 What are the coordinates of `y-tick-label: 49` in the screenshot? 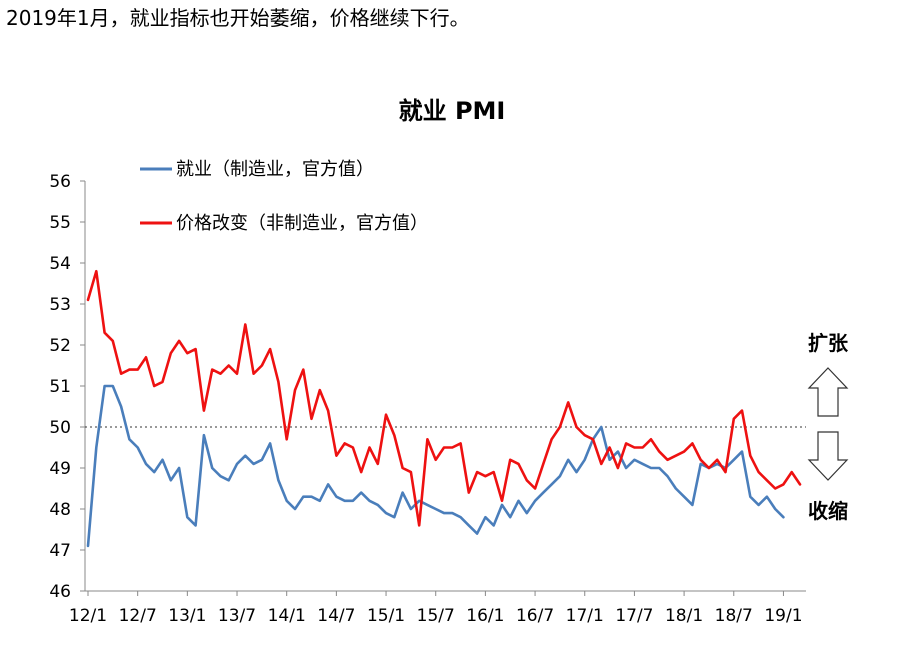 It's located at (60, 469).